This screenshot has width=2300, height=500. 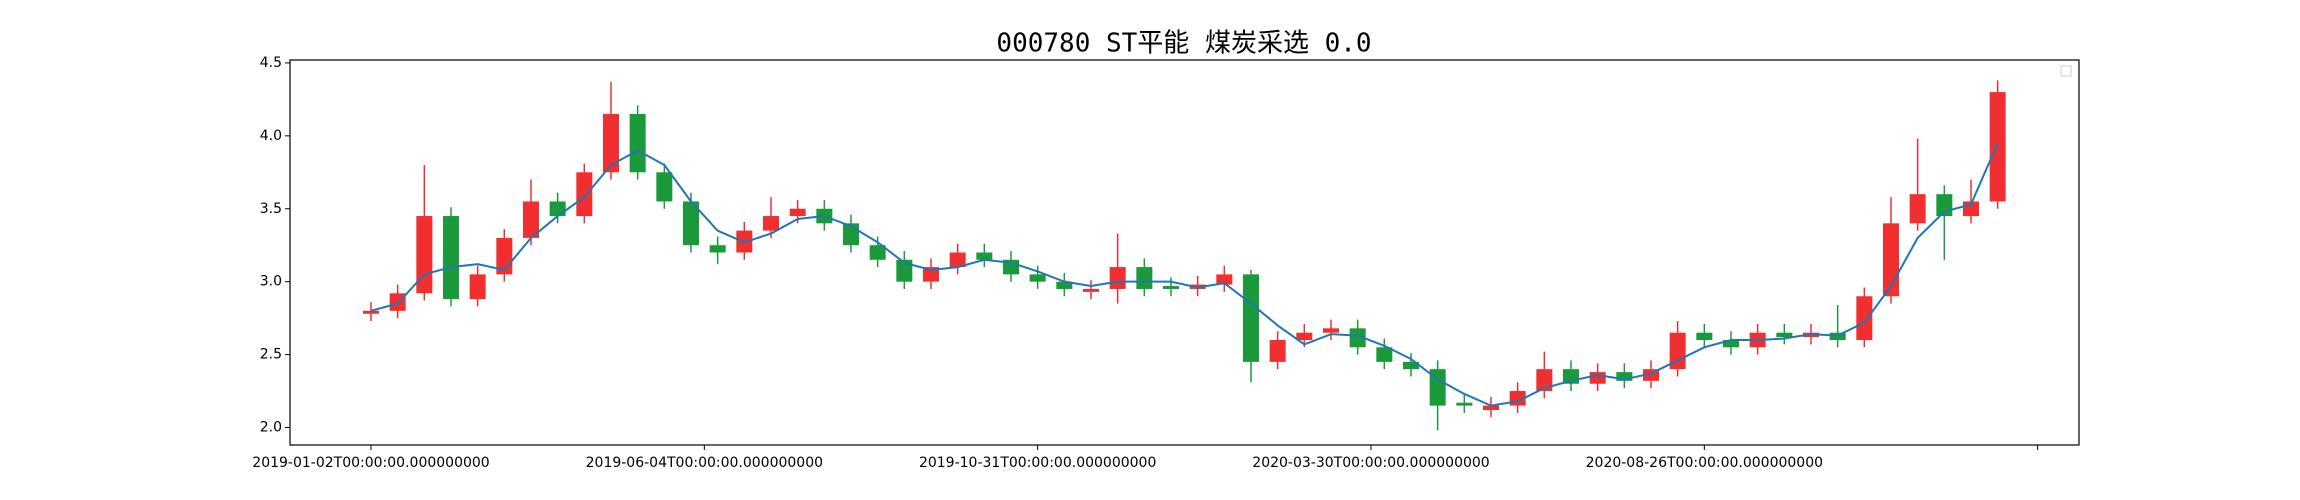 I want to click on y-tick-label: 2.0, so click(x=271, y=428).